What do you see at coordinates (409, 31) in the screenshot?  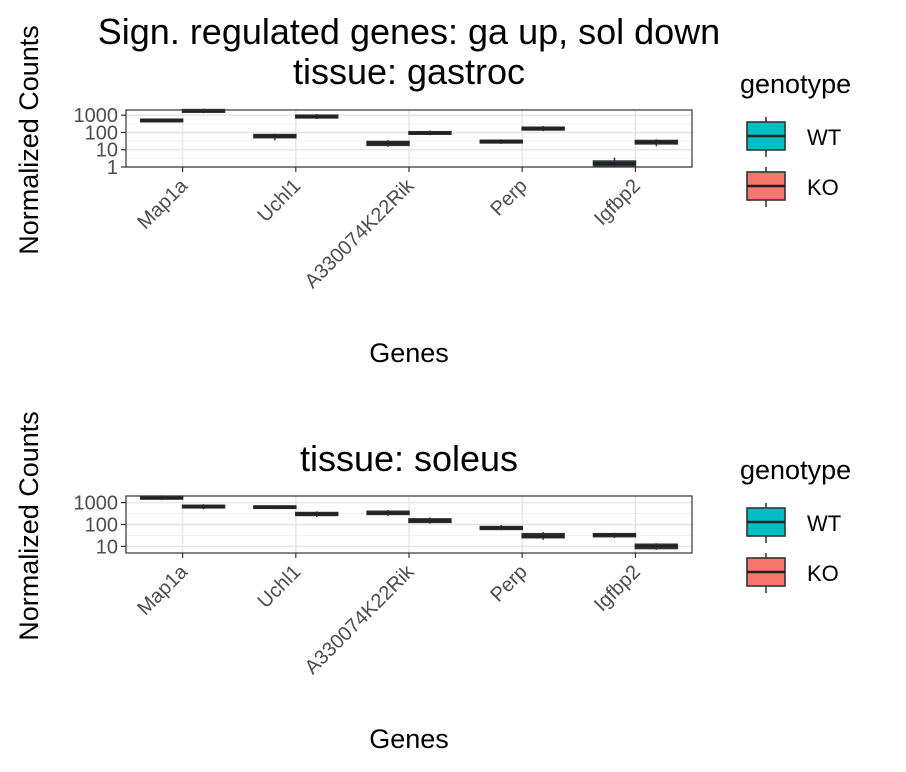 I see `chart-title: Sign. regulated genes: ga up, sol down` at bounding box center [409, 31].